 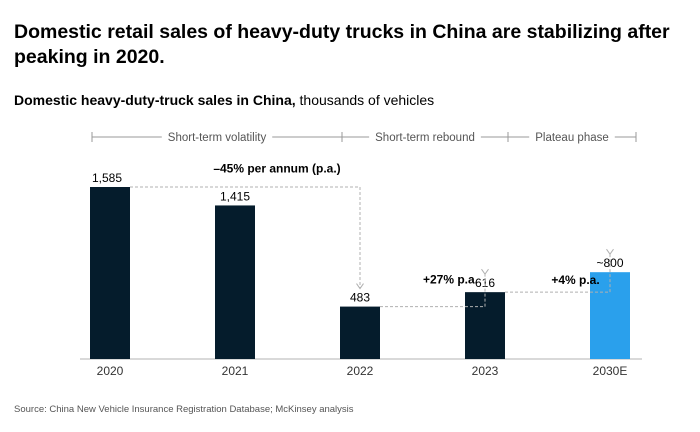 I want to click on phase-label-3: Plateau phase, so click(x=572, y=138).